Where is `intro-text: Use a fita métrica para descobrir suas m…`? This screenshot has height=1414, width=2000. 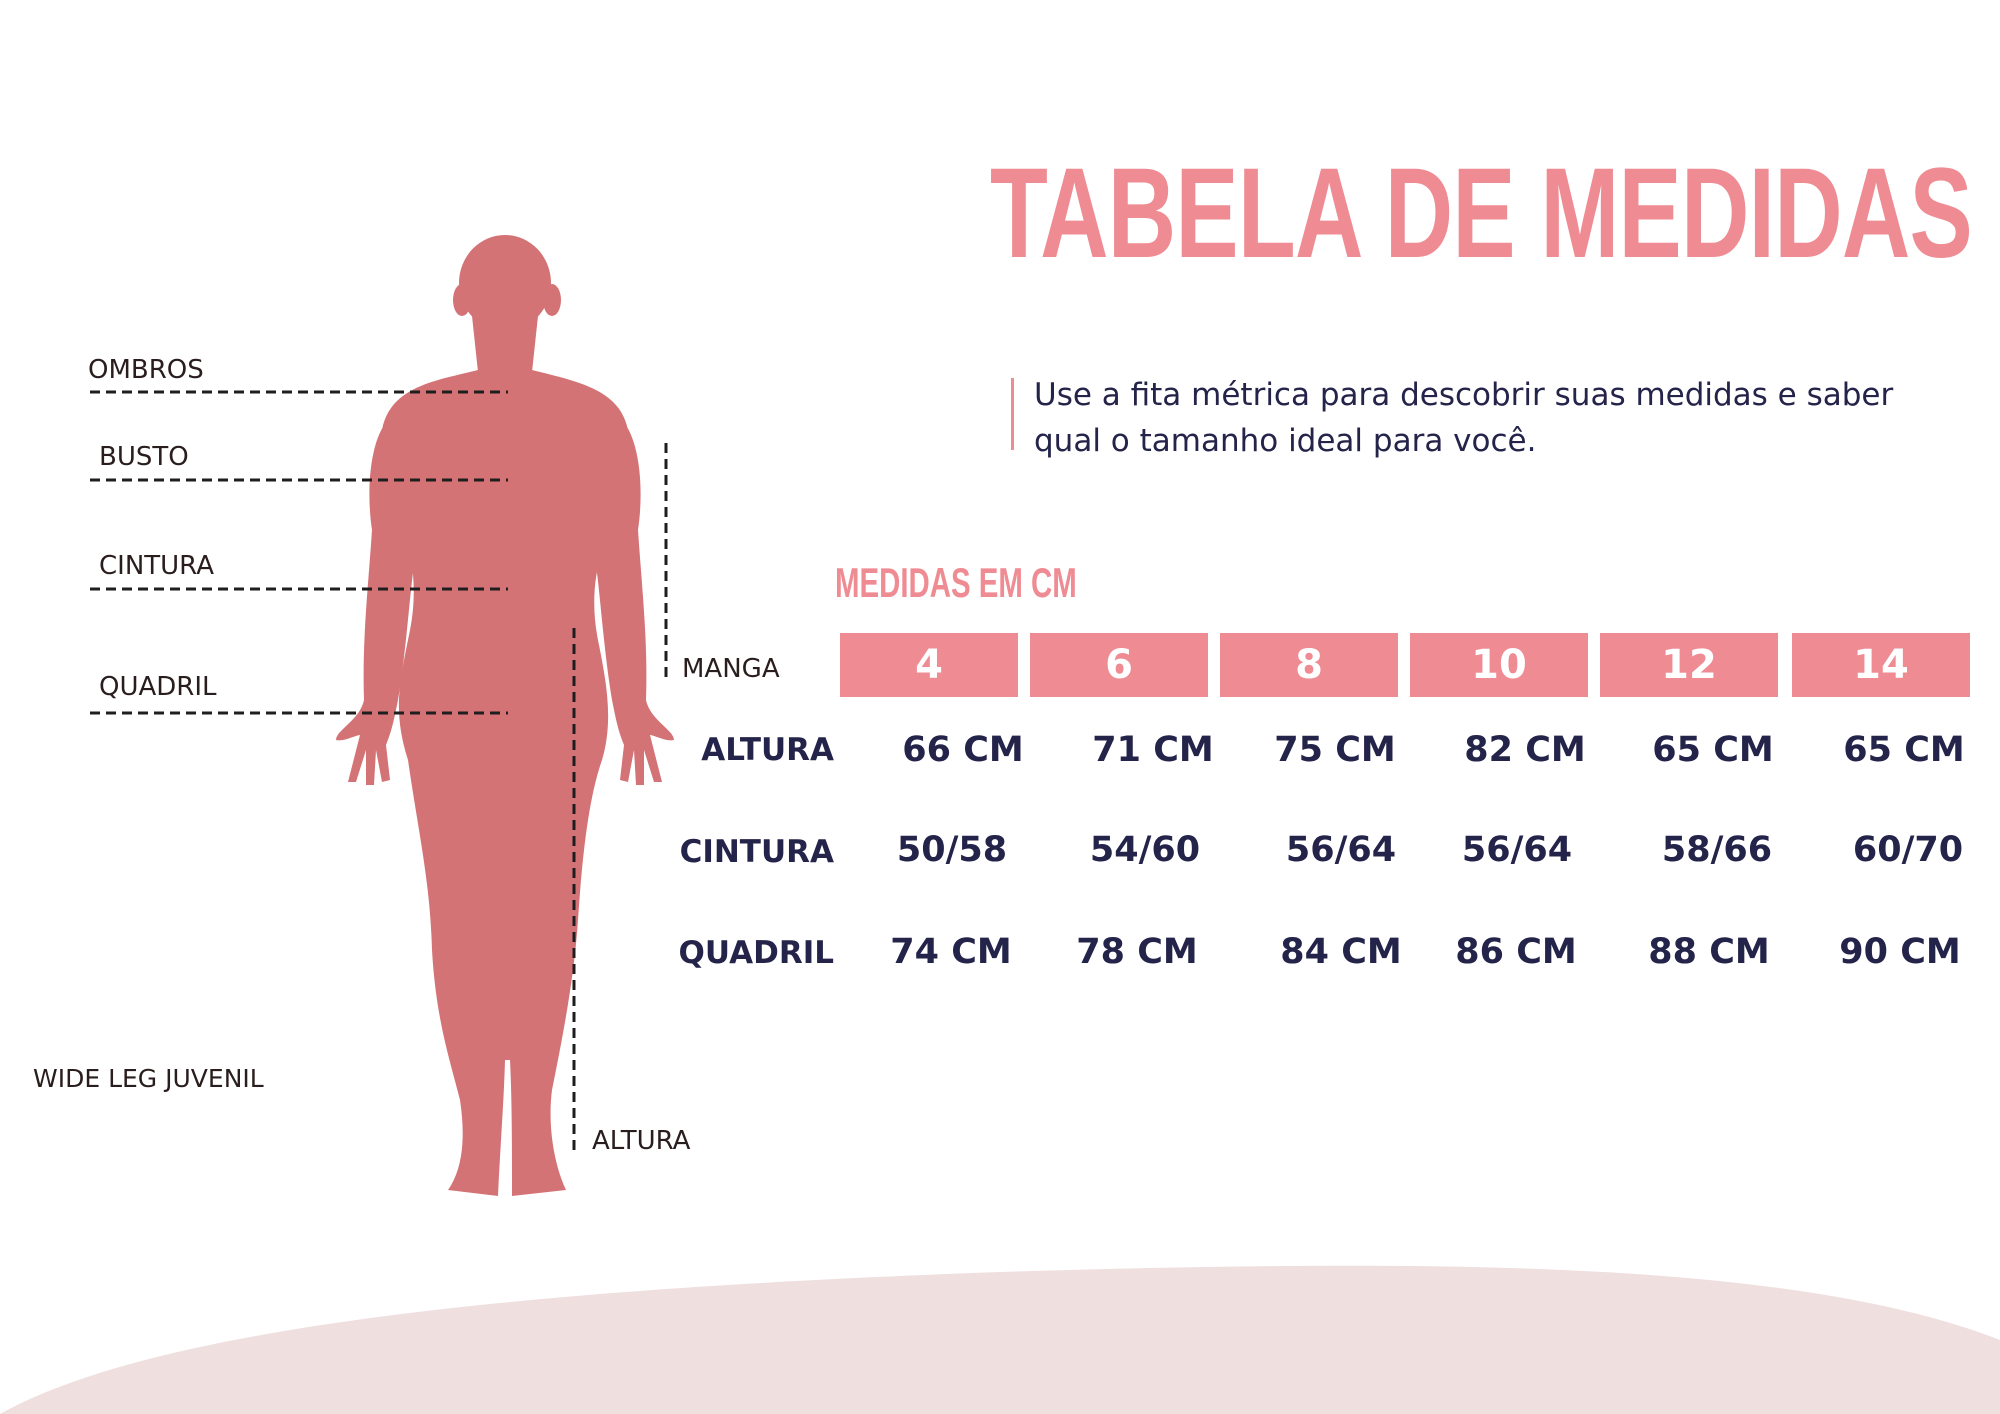
intro-text: Use a fita métrica para descobrir suas m… is located at coordinates (1464, 418).